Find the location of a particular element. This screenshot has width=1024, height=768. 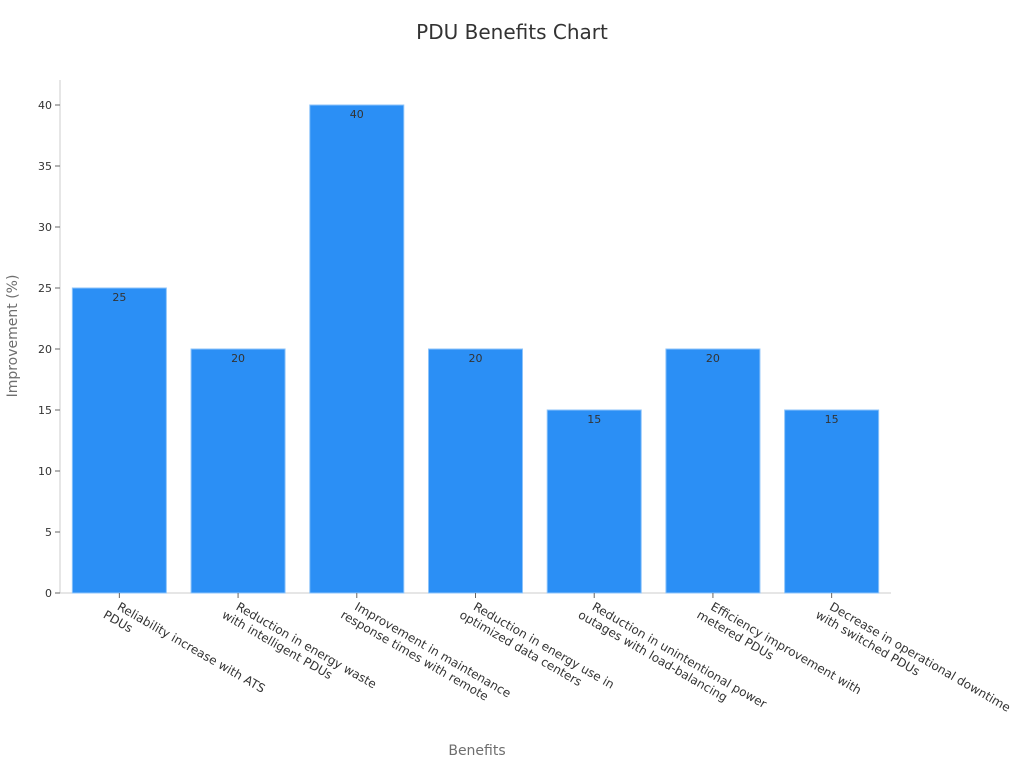

y-tick-label: 15 is located at coordinates (45, 410).